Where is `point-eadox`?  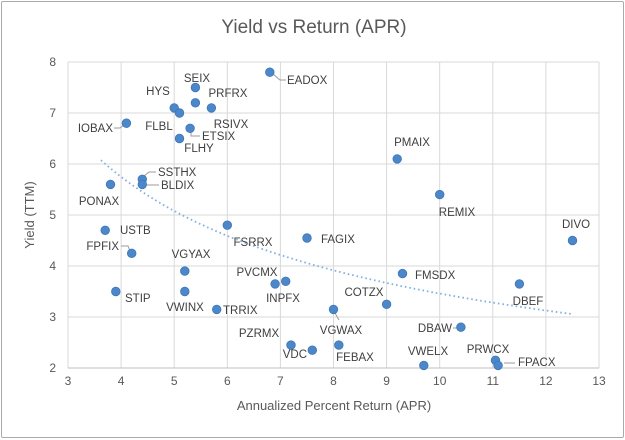 point-eadox is located at coordinates (270, 72).